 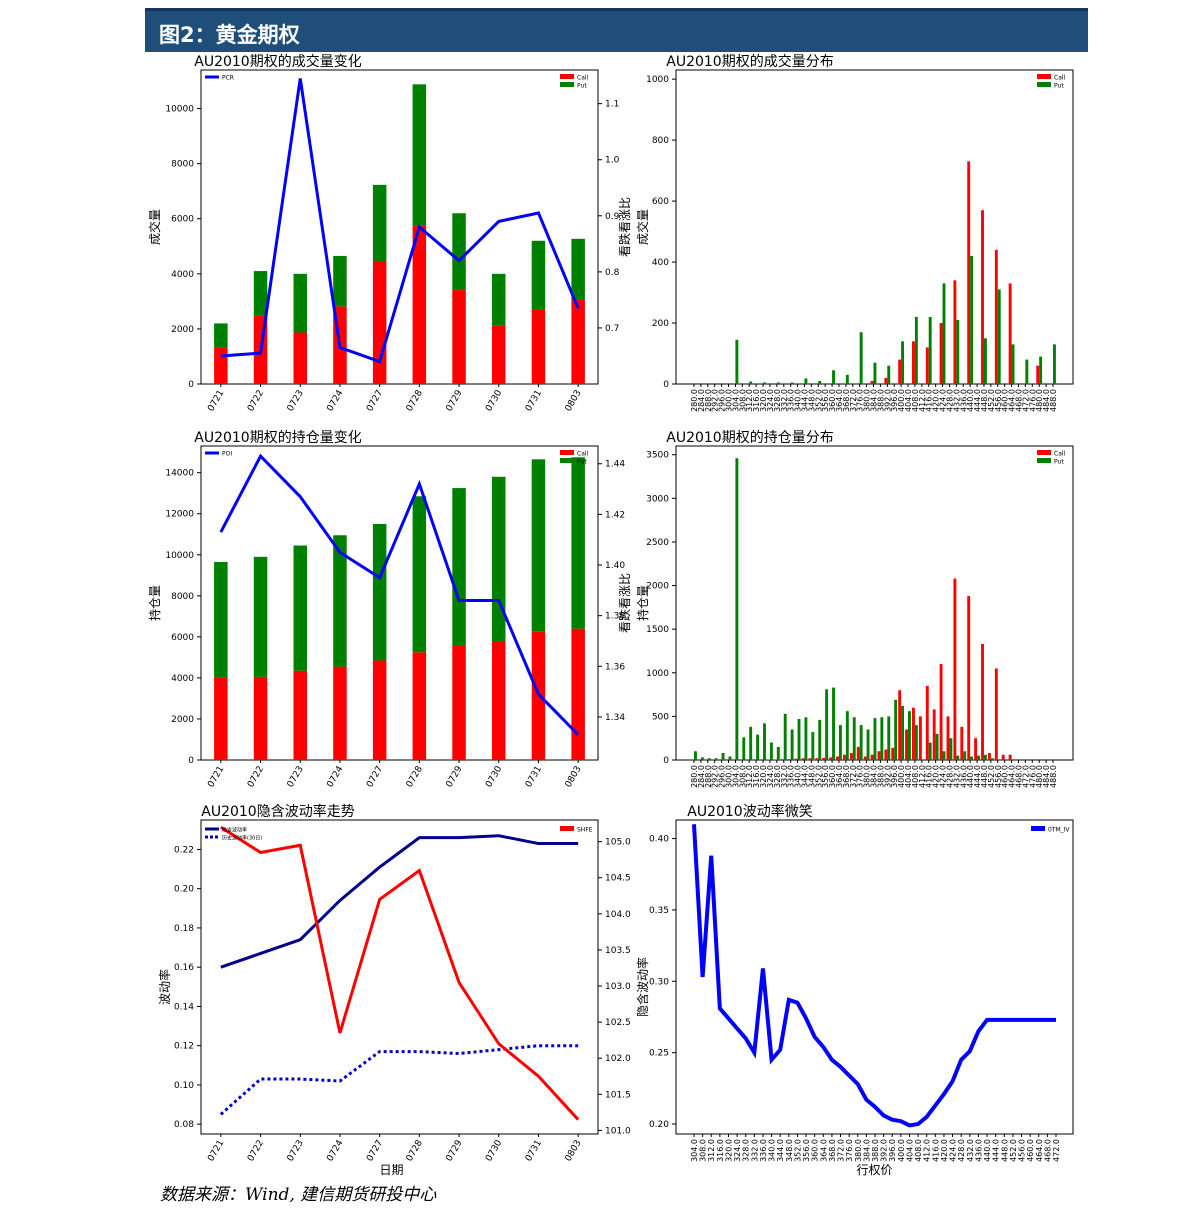 What do you see at coordinates (618, 1059) in the screenshot?
I see `y2-tick-label: 102.0` at bounding box center [618, 1059].